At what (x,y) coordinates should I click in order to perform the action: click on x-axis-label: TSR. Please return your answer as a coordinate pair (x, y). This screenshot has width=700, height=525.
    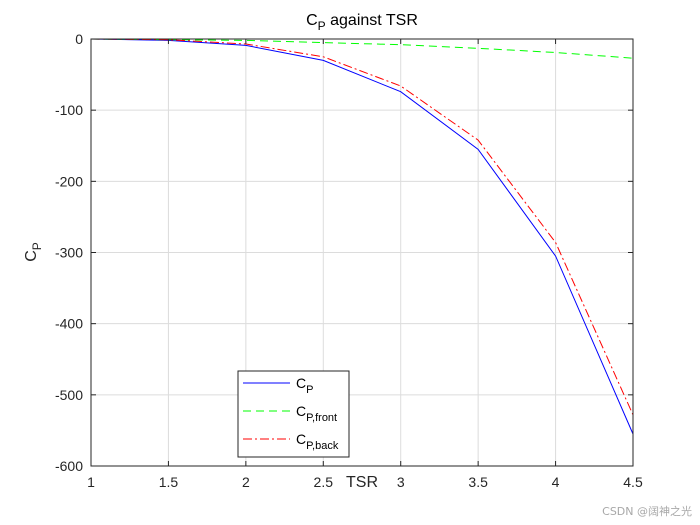
    Looking at the image, I should click on (362, 482).